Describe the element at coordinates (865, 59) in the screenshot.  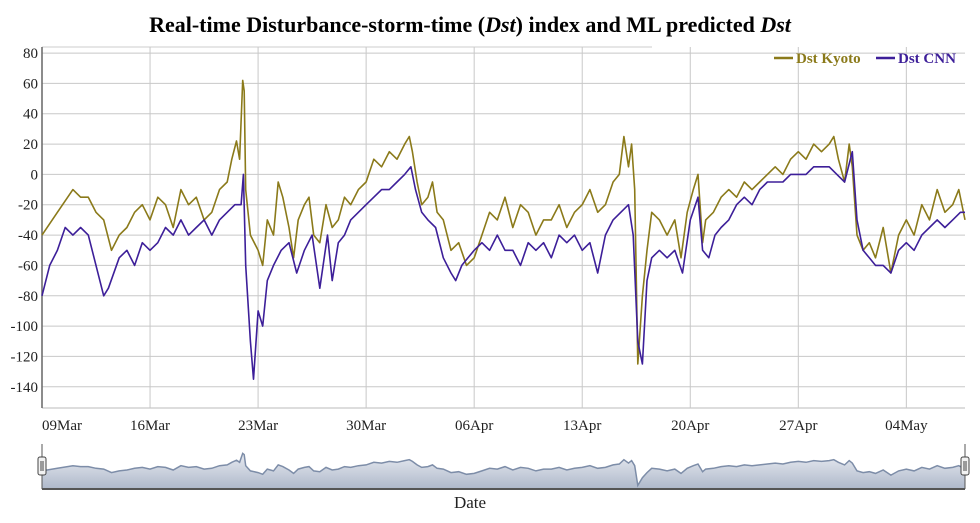
I see `legend: Dst Kyoto Dst CNN` at that location.